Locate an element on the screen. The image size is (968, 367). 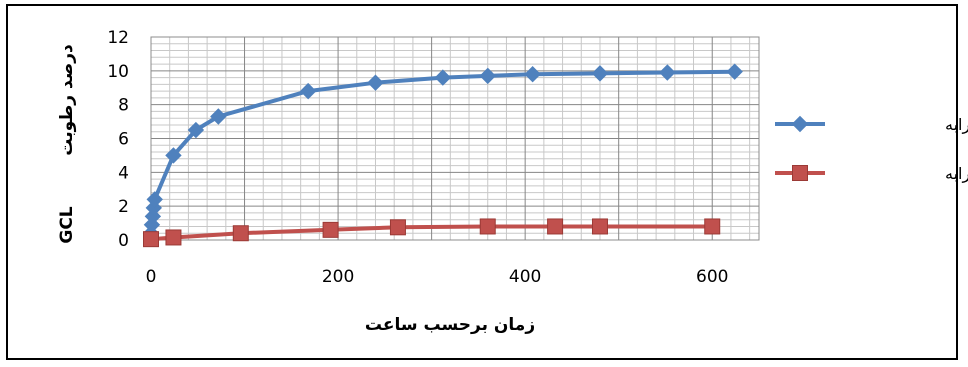
y-tick-label: 4 is located at coordinates (123, 173).